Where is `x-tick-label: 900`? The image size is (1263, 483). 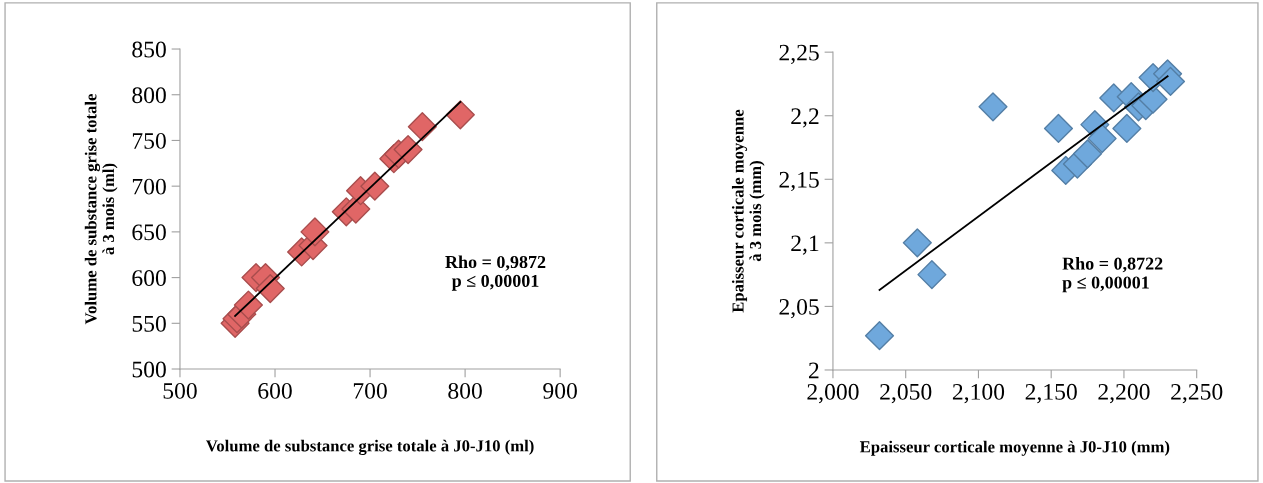
x-tick-label: 900 is located at coordinates (560, 390).